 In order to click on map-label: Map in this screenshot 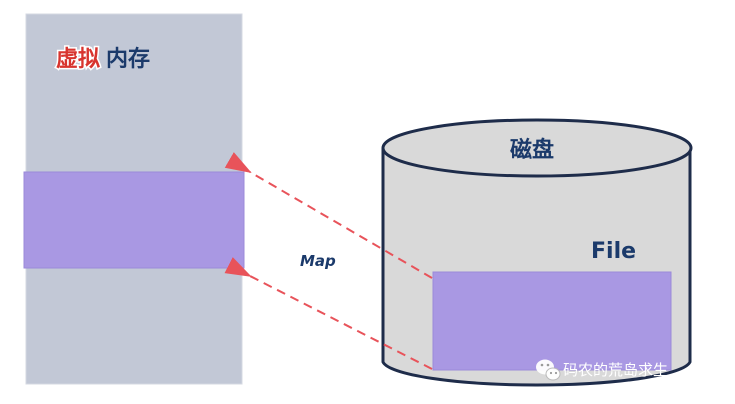, I will do `click(318, 261)`.